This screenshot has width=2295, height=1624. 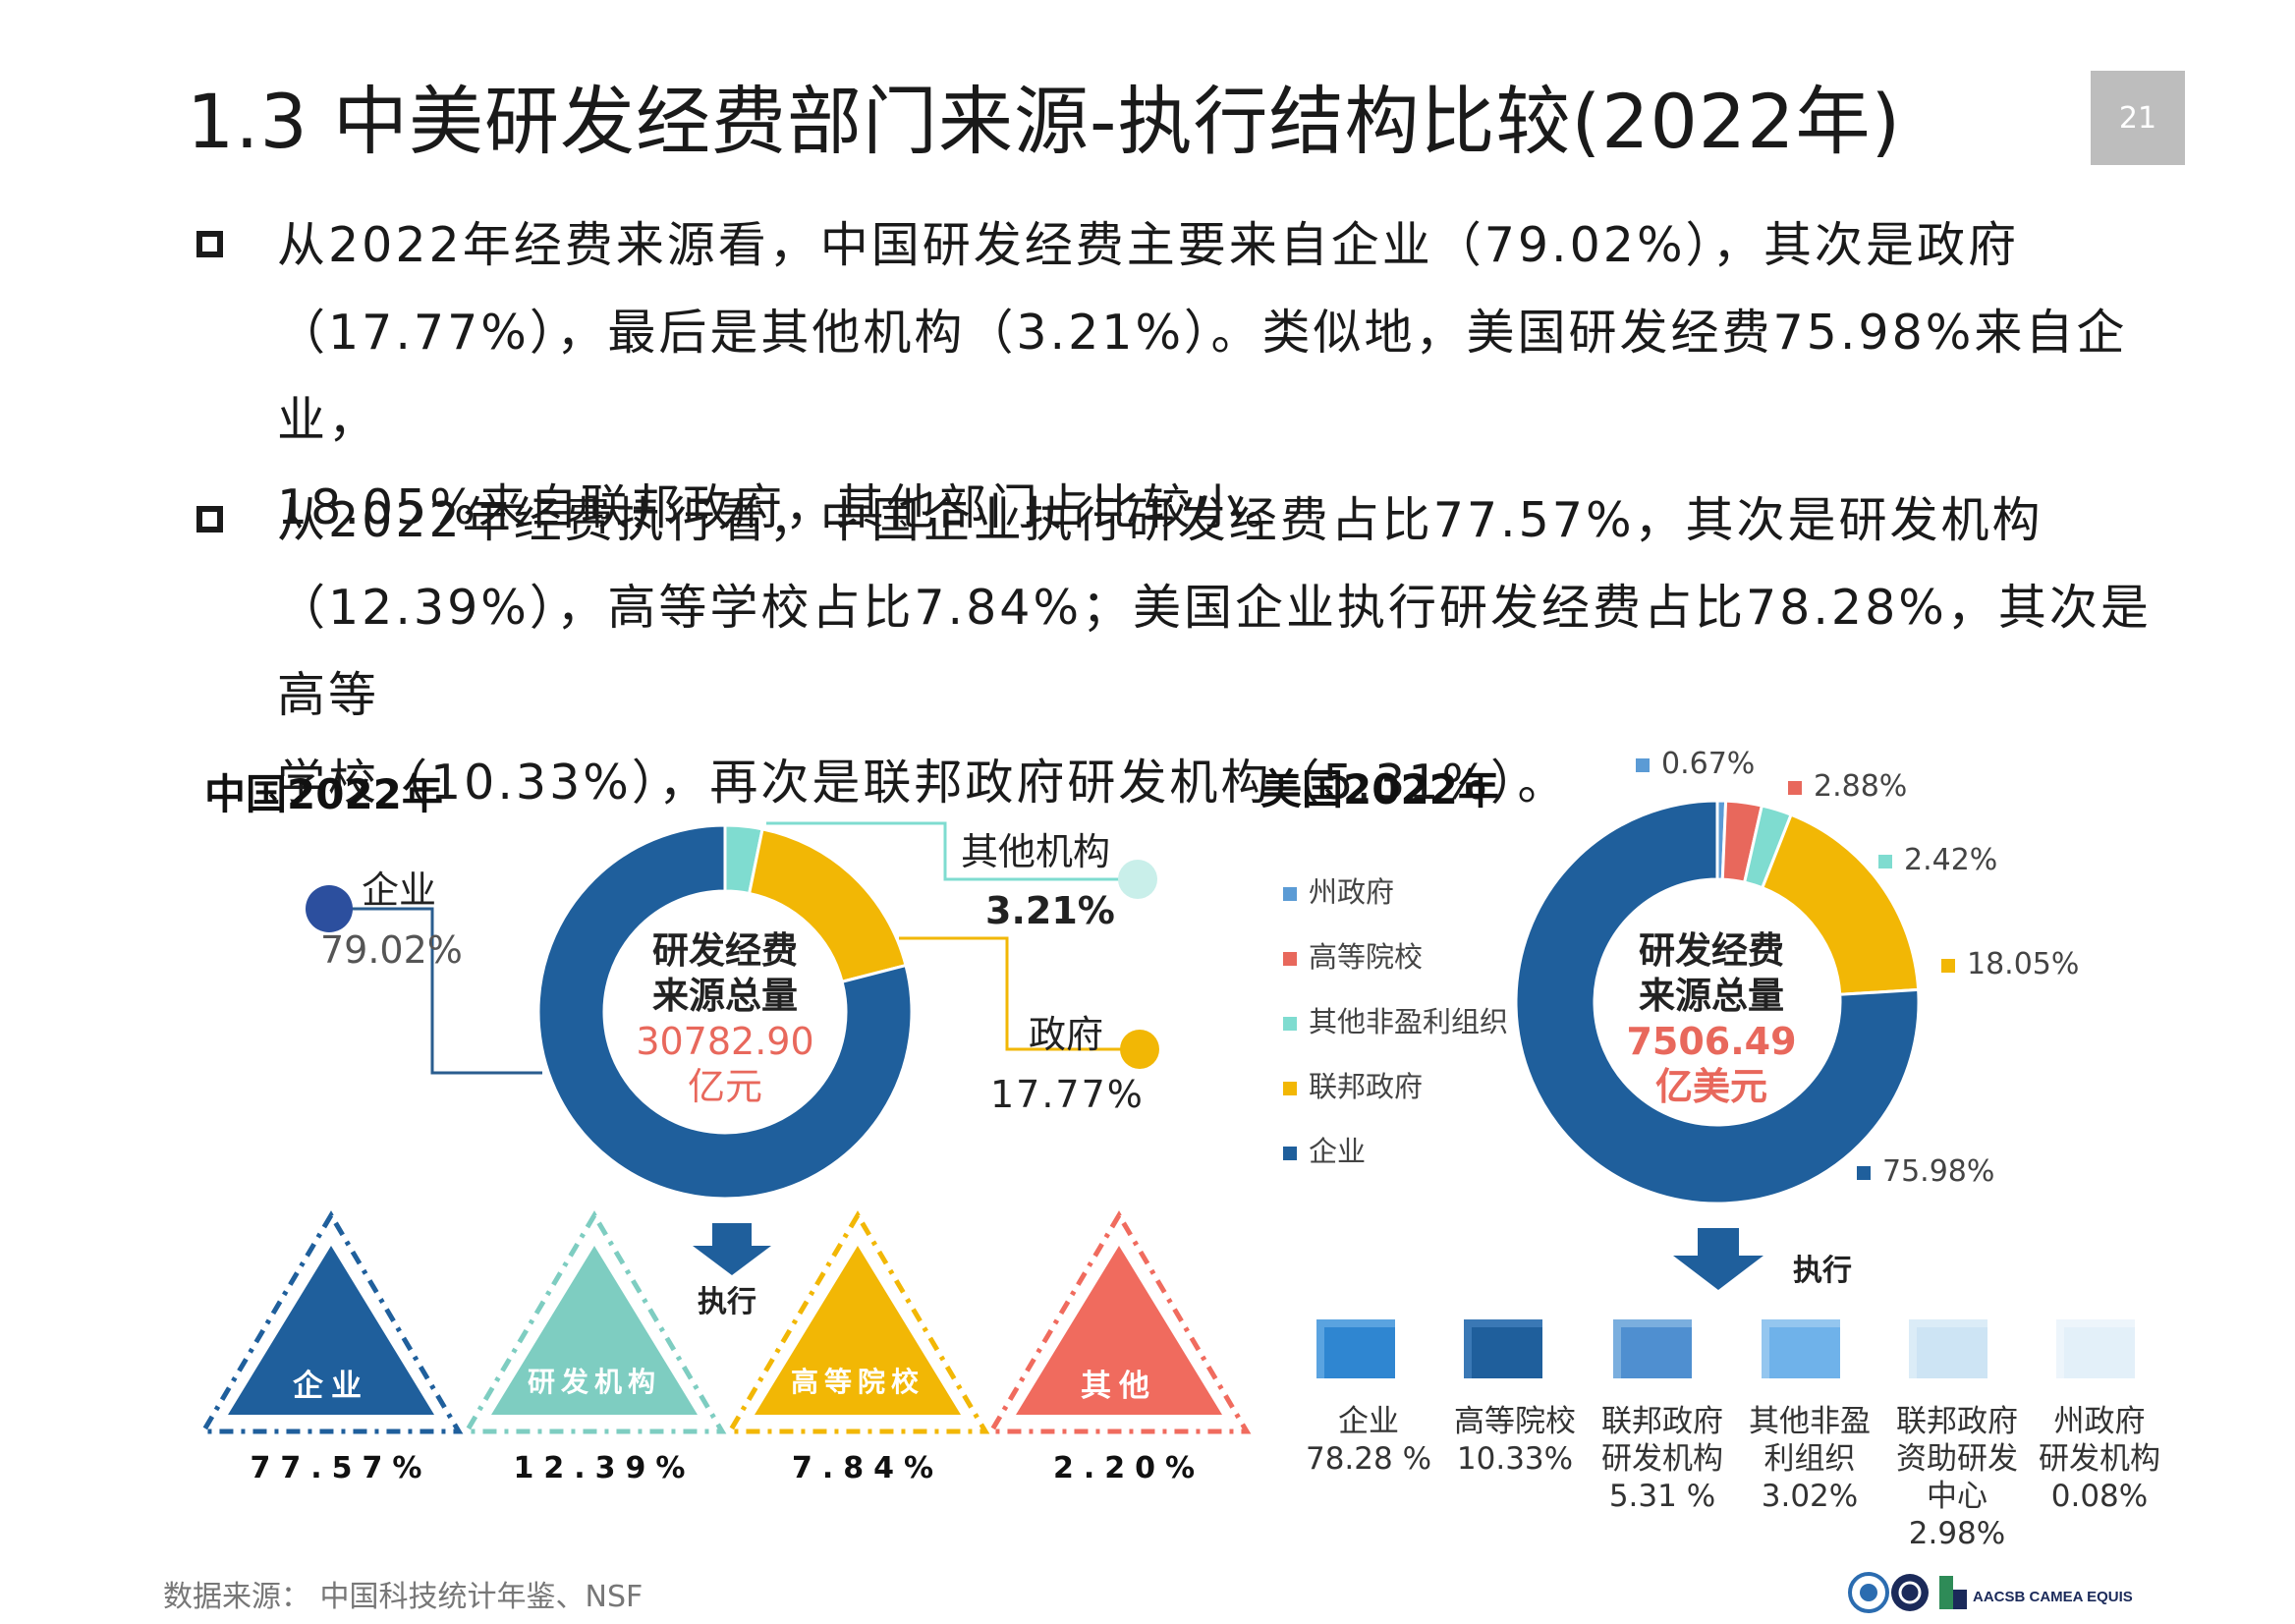 What do you see at coordinates (1067, 1034) in the screenshot?
I see `china-gov-label: 政府` at bounding box center [1067, 1034].